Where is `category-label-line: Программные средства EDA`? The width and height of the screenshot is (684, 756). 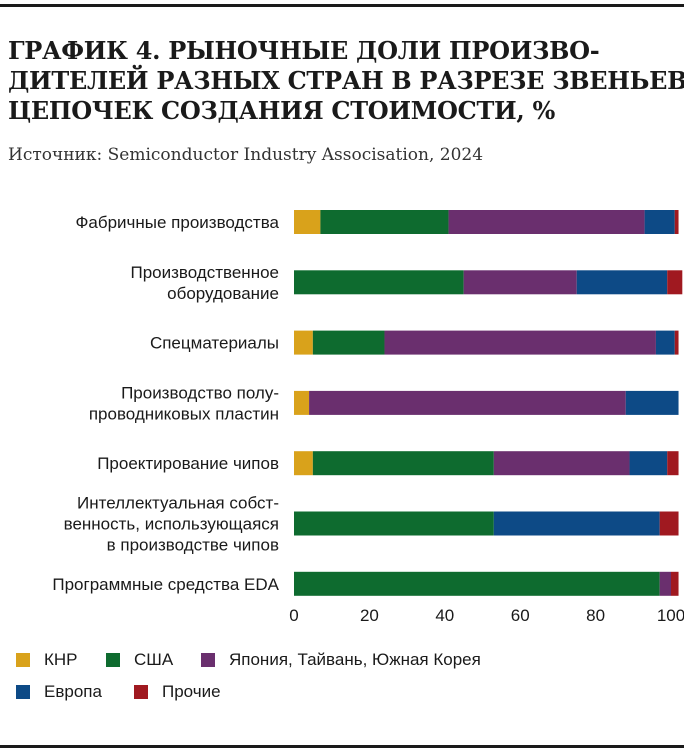 category-label-line: Программные средства EDA is located at coordinates (165, 584).